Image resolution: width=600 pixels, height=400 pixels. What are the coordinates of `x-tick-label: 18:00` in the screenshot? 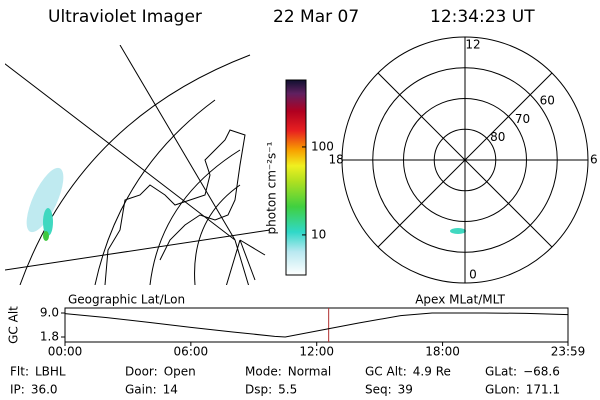 It's located at (442, 352).